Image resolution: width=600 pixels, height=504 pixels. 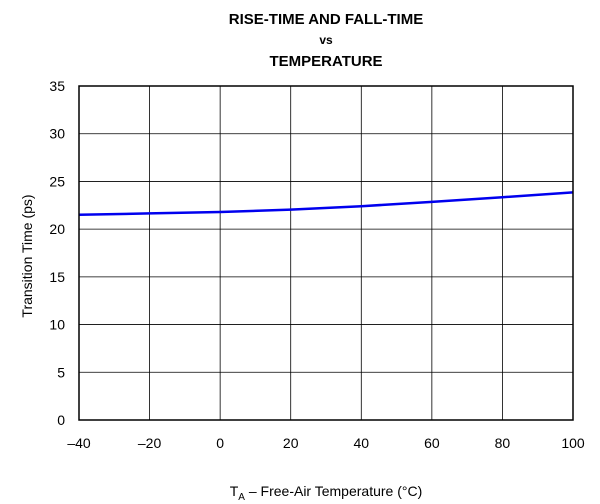 What do you see at coordinates (503, 443) in the screenshot?
I see `x-tick-label: 80` at bounding box center [503, 443].